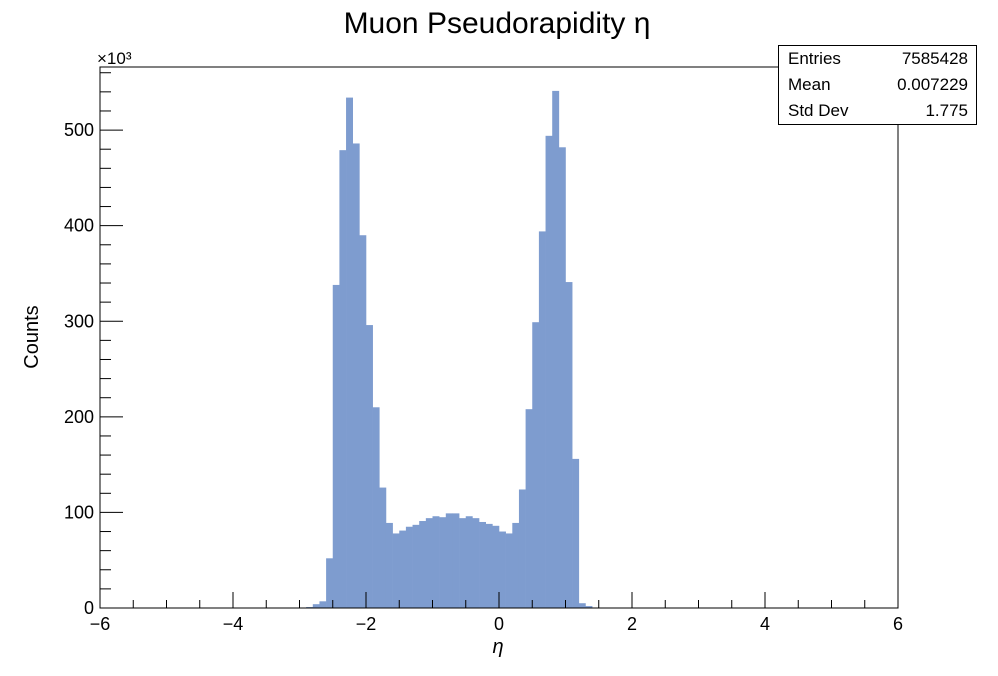 This screenshot has width=998, height=676. Describe the element at coordinates (946, 110) in the screenshot. I see `stats-std-dev-value: 1.775` at that location.